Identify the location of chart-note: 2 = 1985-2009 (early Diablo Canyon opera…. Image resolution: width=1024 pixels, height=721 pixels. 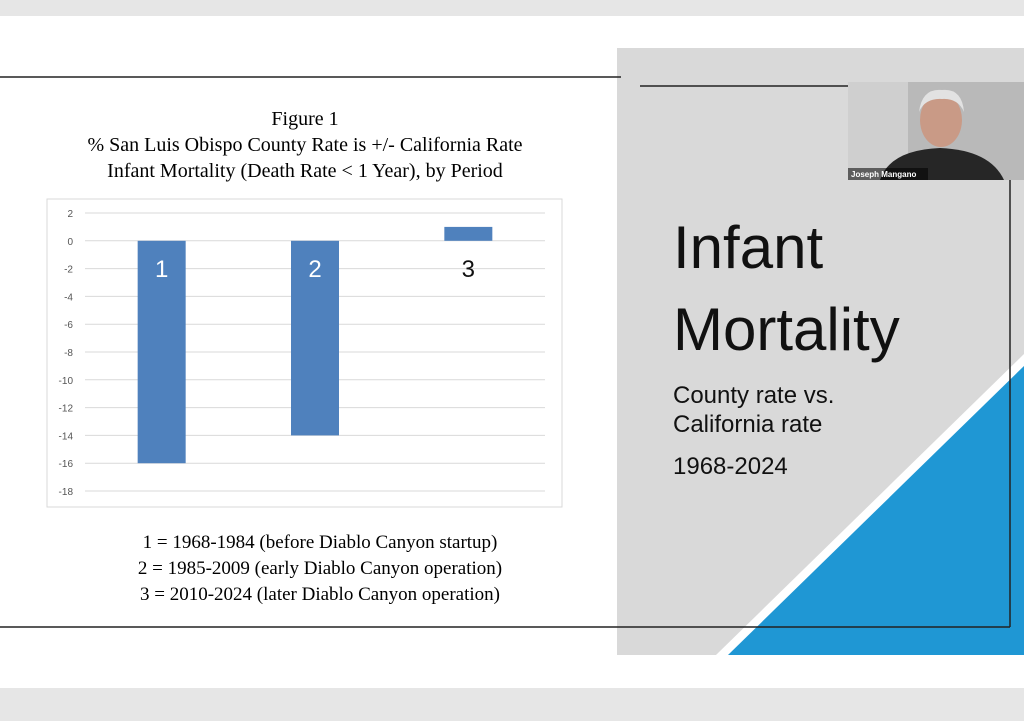
(320, 568).